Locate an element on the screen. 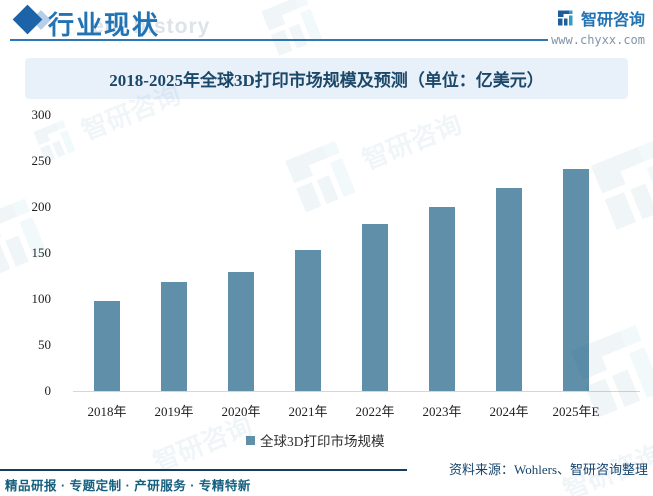  x-tick-label-2021年: 2021年 is located at coordinates (308, 411).